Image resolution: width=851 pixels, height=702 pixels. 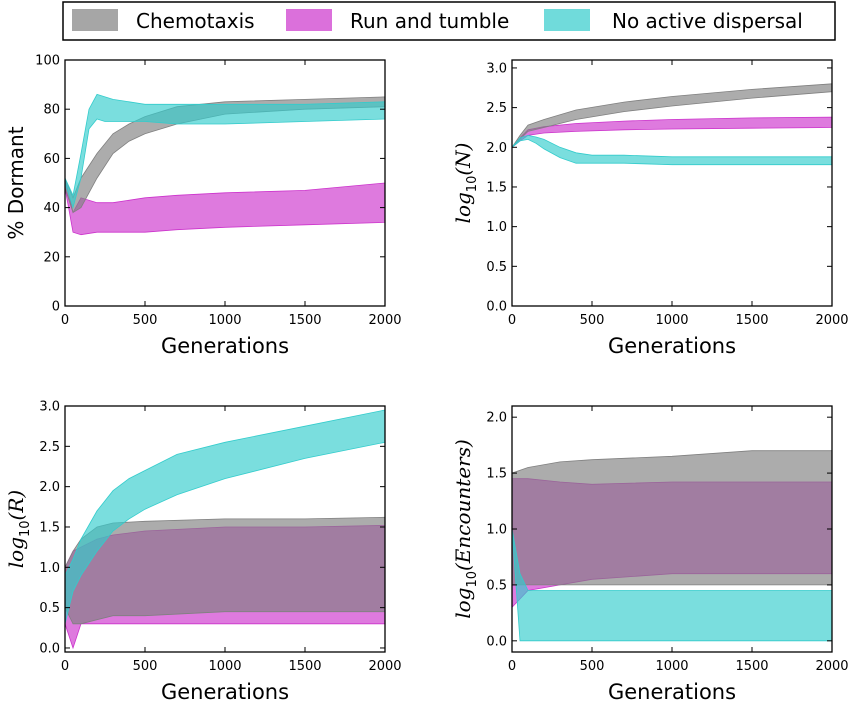 I want to click on y-tick-label: 100, so click(x=47, y=61).